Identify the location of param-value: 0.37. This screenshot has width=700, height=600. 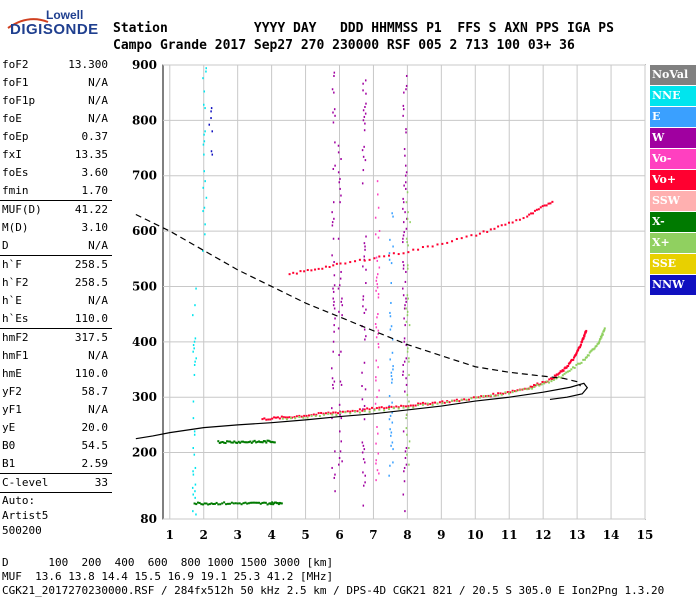
(95, 136).